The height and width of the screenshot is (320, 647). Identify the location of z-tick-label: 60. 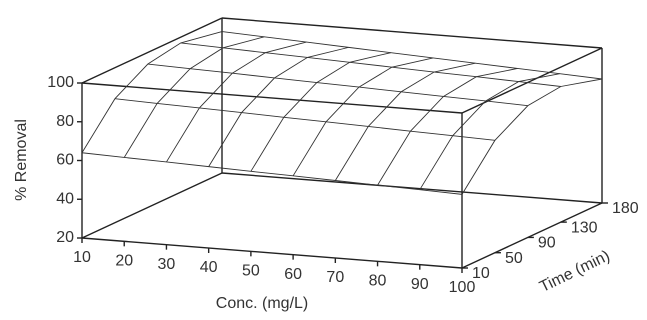
(65, 160).